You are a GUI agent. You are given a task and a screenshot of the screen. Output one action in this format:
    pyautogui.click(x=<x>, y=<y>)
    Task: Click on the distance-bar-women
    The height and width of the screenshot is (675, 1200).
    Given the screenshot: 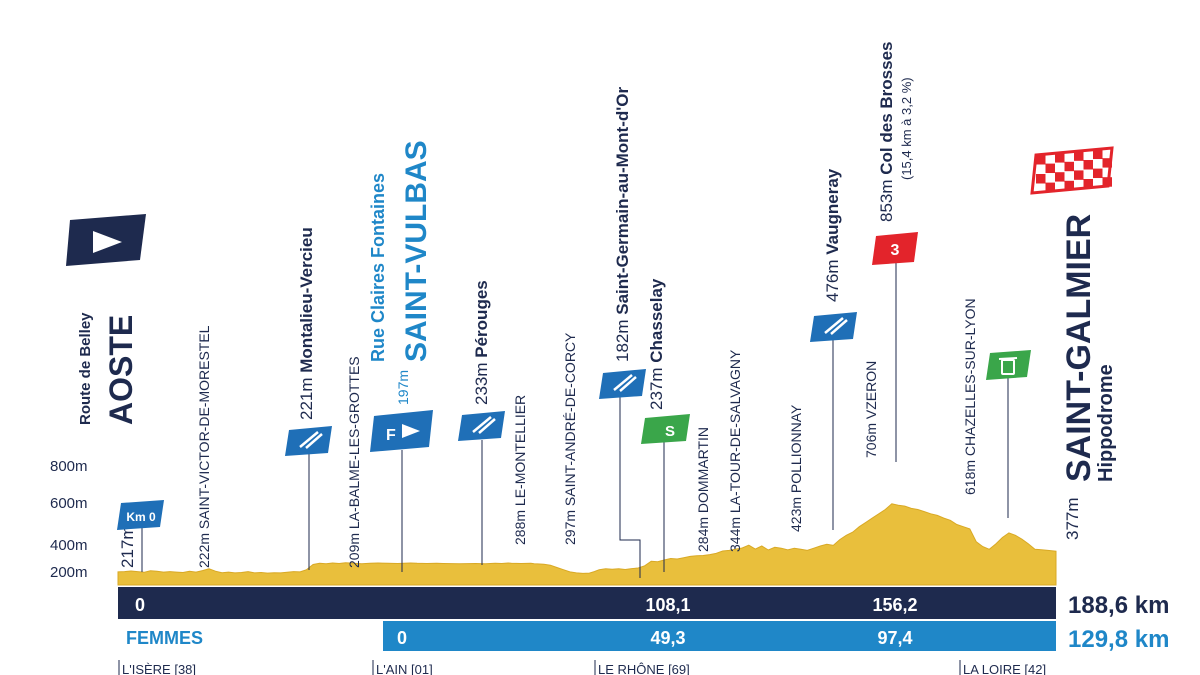 What is the action you would take?
    pyautogui.click(x=719, y=636)
    